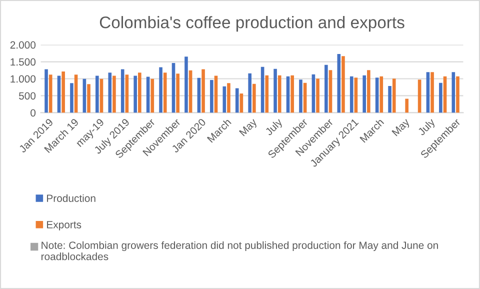  What do you see at coordinates (23, 62) in the screenshot?
I see `y-tick-label: 1.500` at bounding box center [23, 62].